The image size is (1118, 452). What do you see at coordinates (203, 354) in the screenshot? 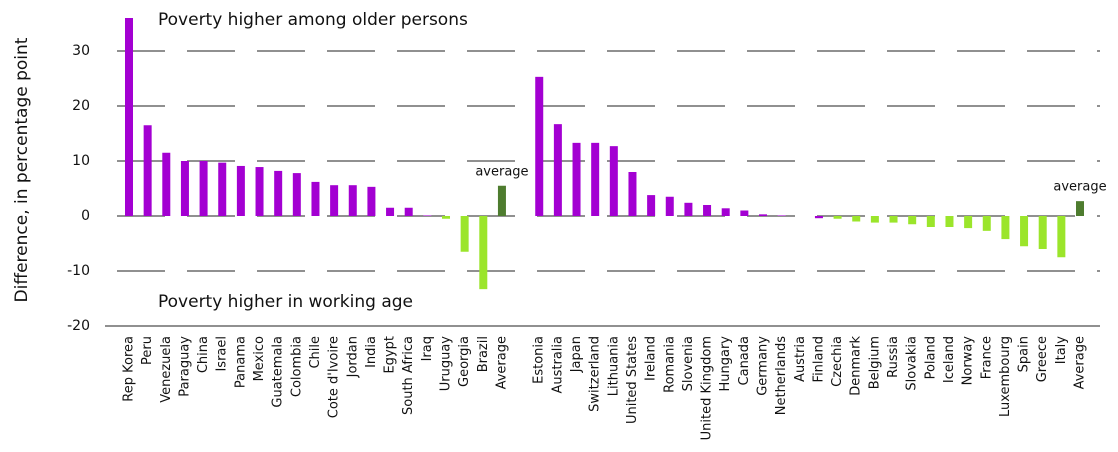
I see `x-tick-label: China` at bounding box center [203, 354].